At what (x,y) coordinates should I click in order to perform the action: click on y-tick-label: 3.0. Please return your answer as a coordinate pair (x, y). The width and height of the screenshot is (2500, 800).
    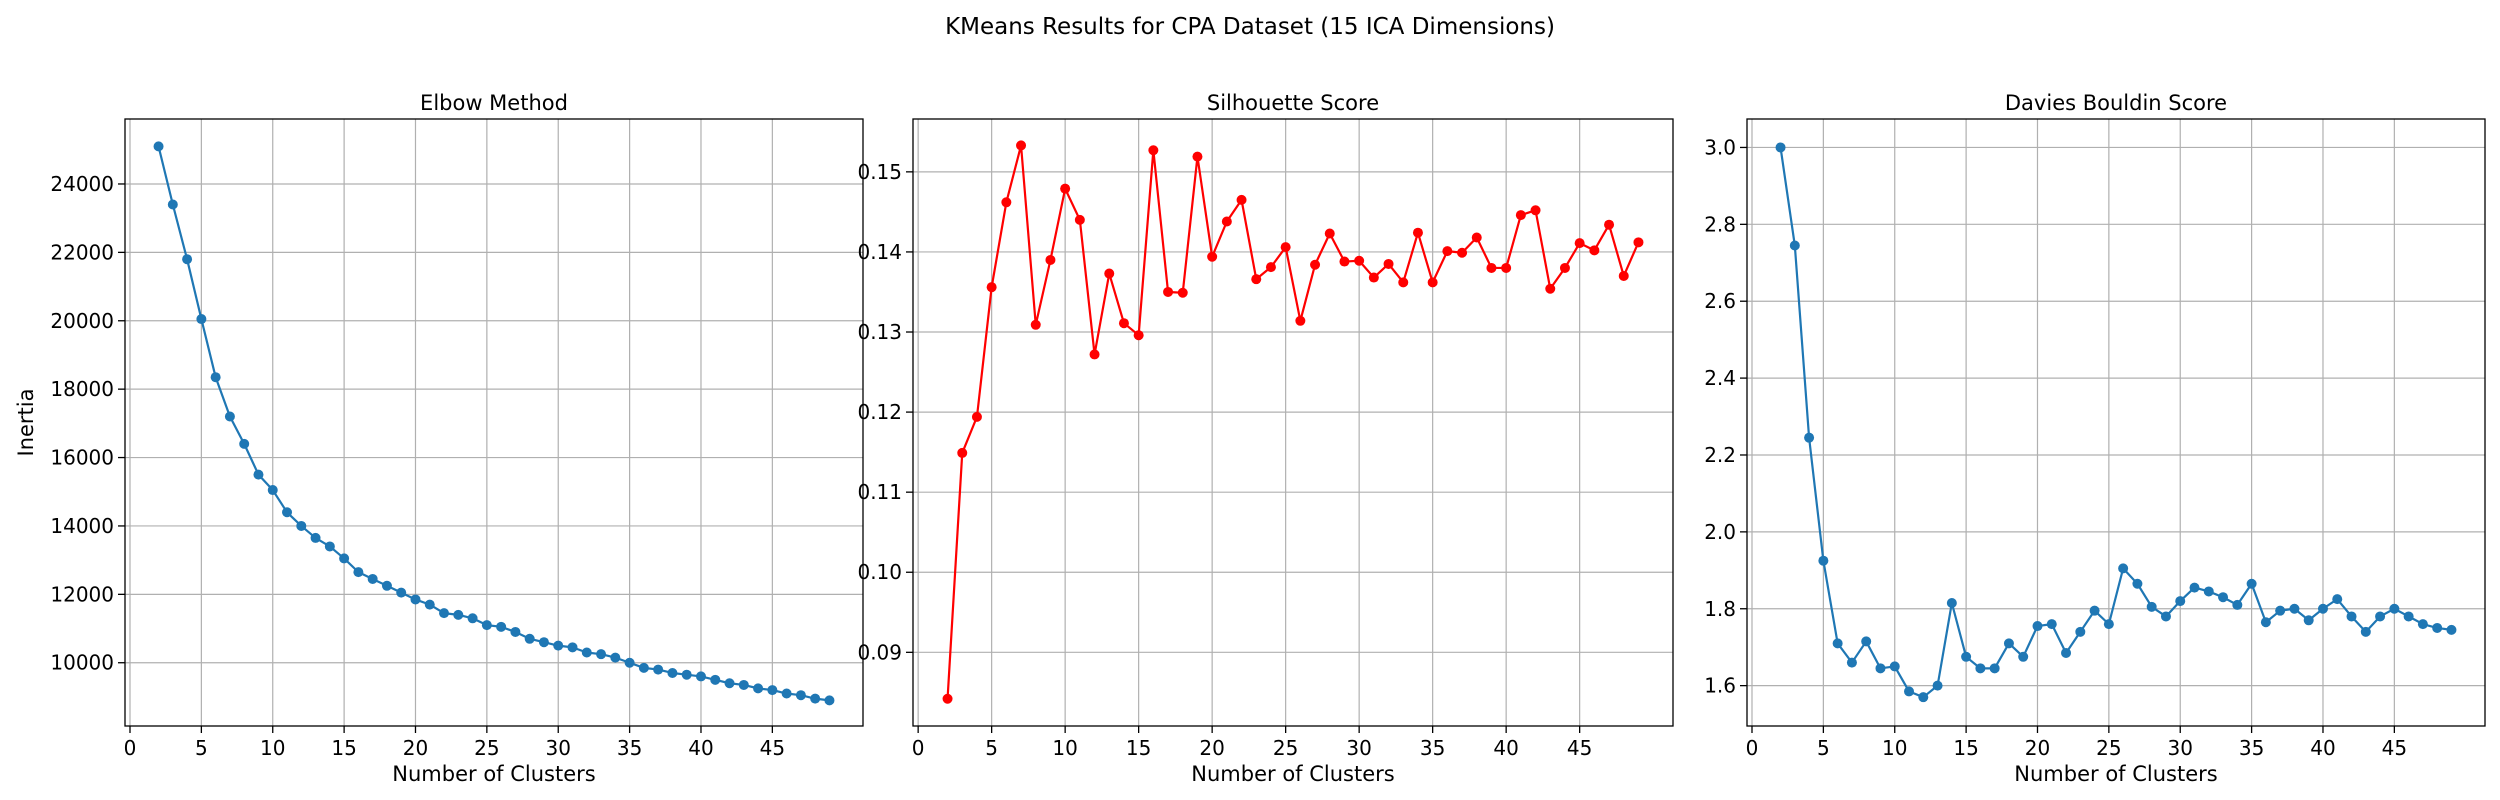
    Looking at the image, I should click on (1720, 147).